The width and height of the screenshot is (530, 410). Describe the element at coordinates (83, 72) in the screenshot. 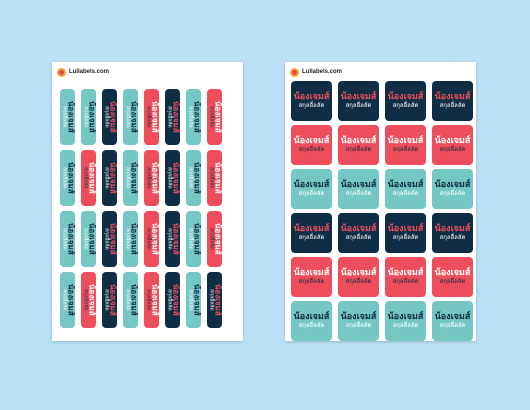

I see `brand-header: Lullabels.com` at that location.